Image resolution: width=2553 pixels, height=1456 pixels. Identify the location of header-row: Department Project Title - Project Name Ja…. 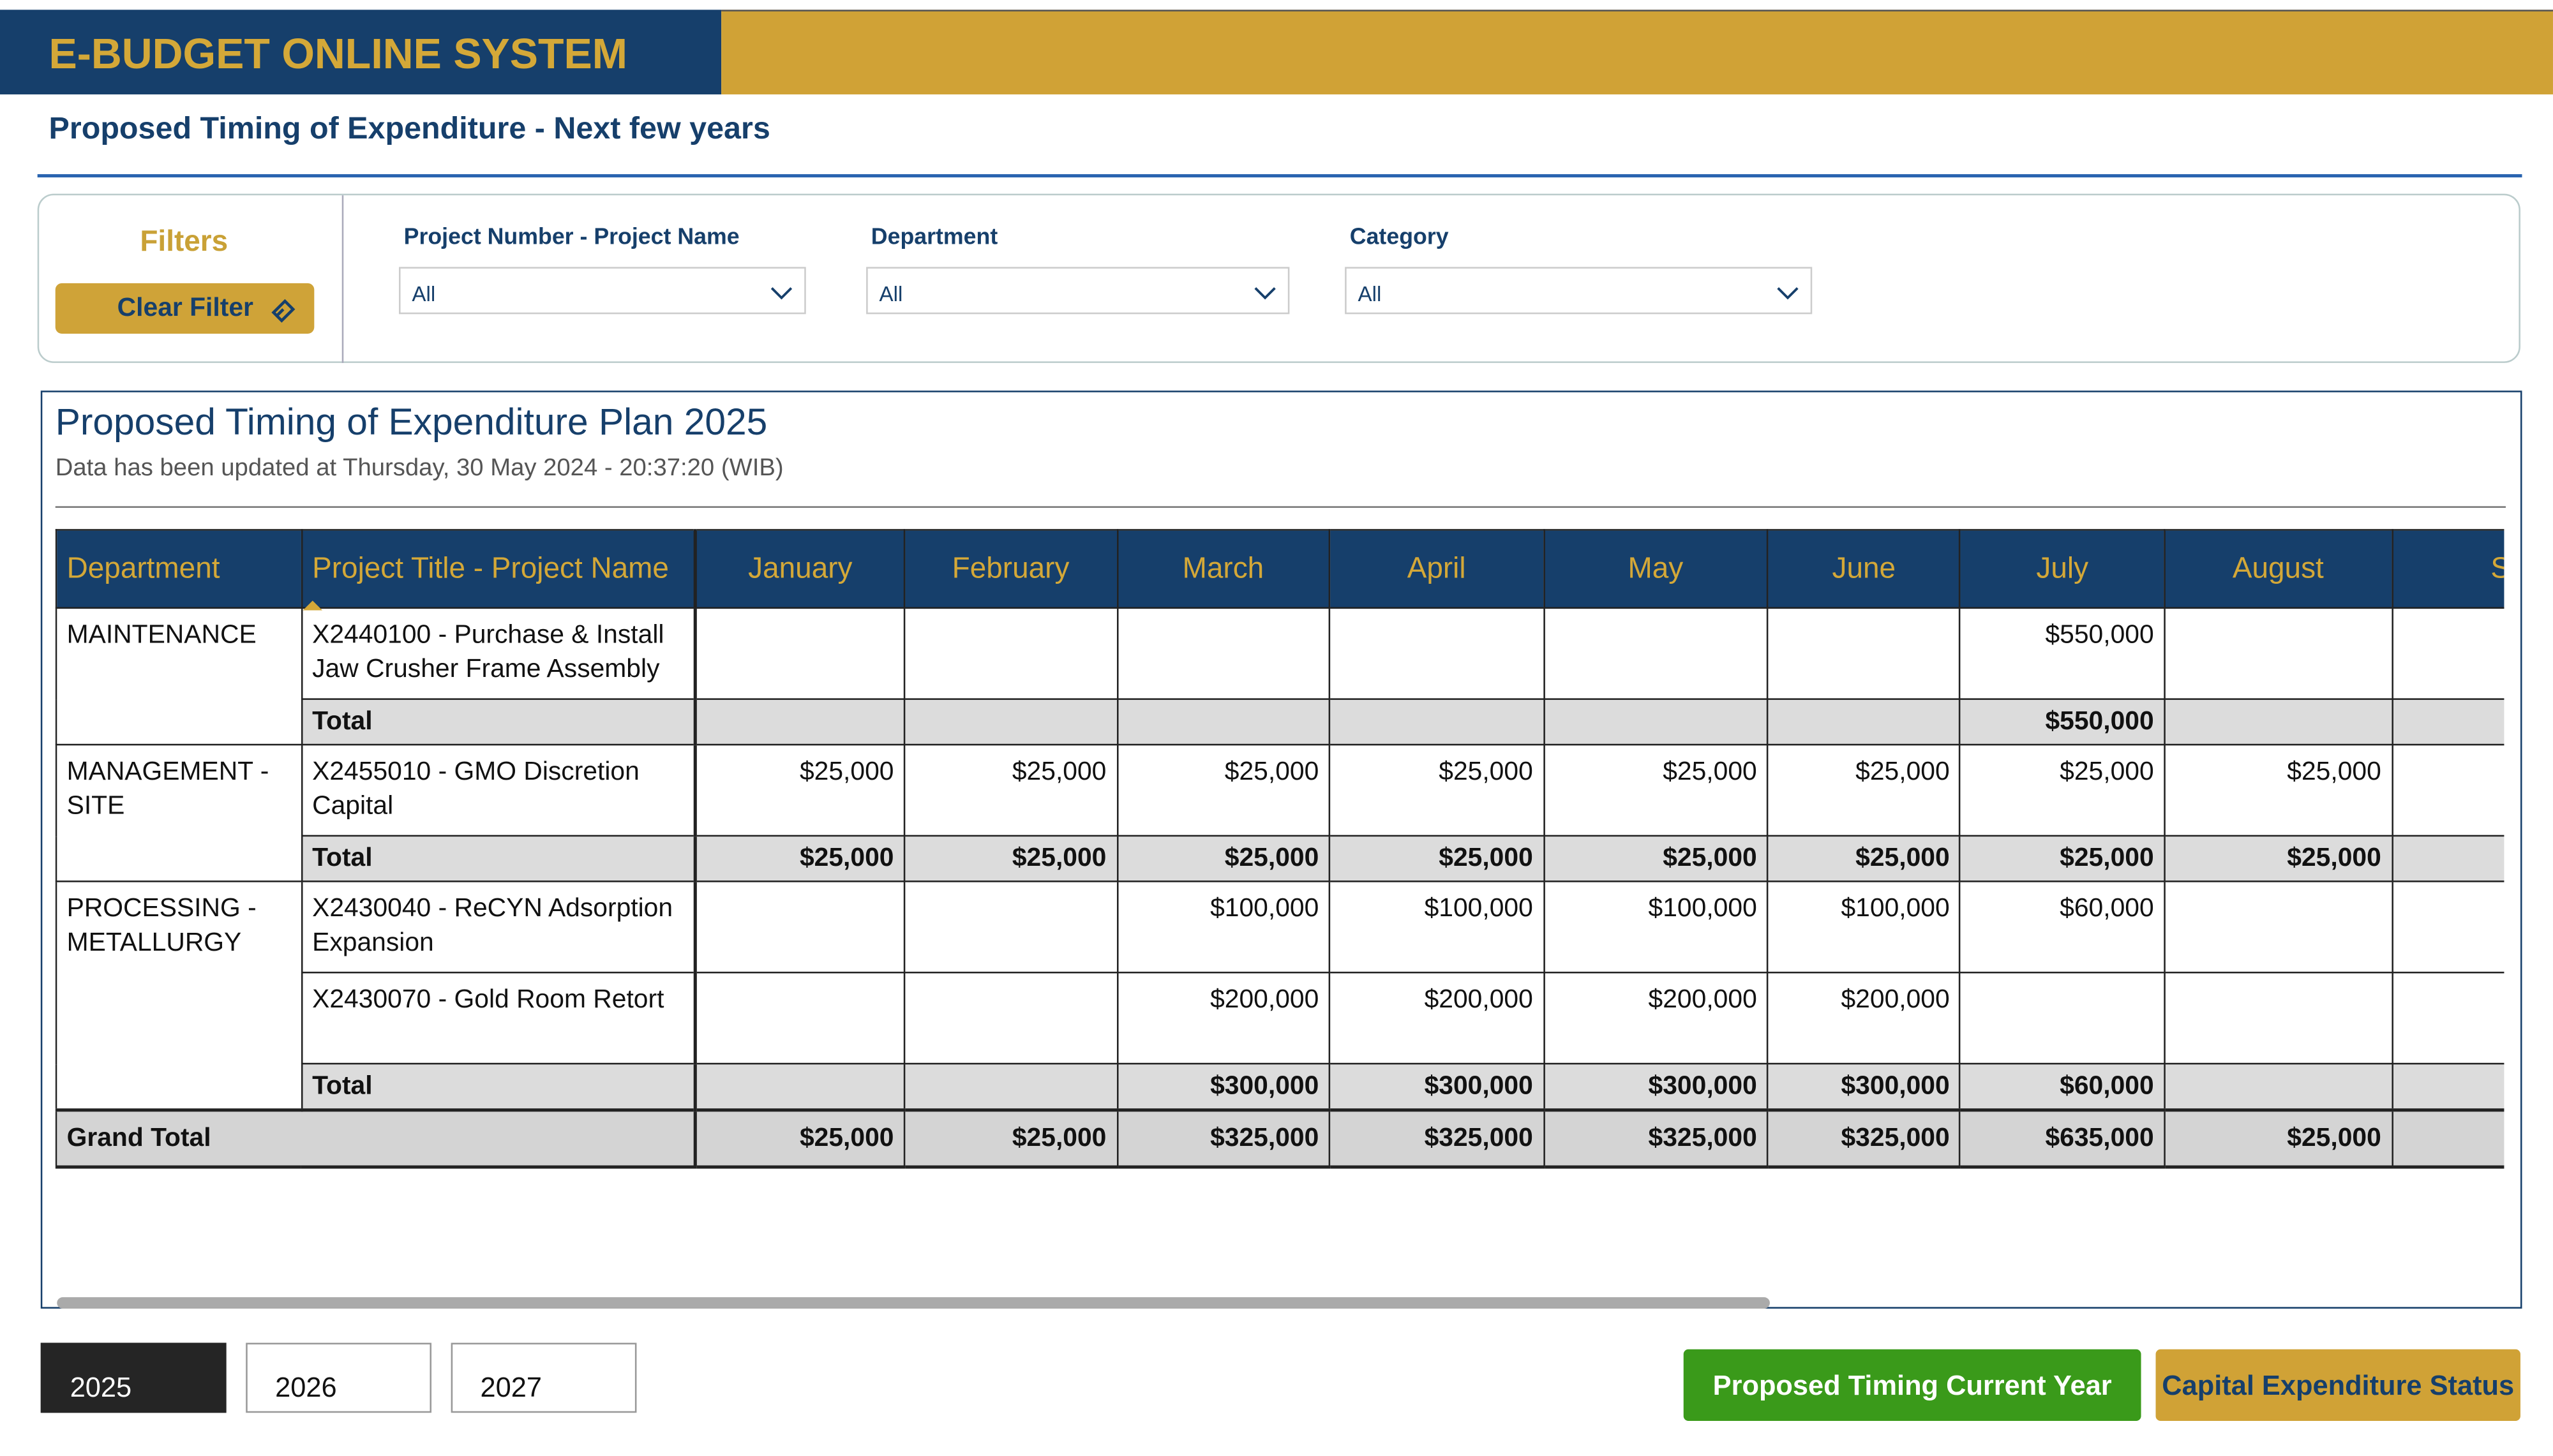
(1279, 570).